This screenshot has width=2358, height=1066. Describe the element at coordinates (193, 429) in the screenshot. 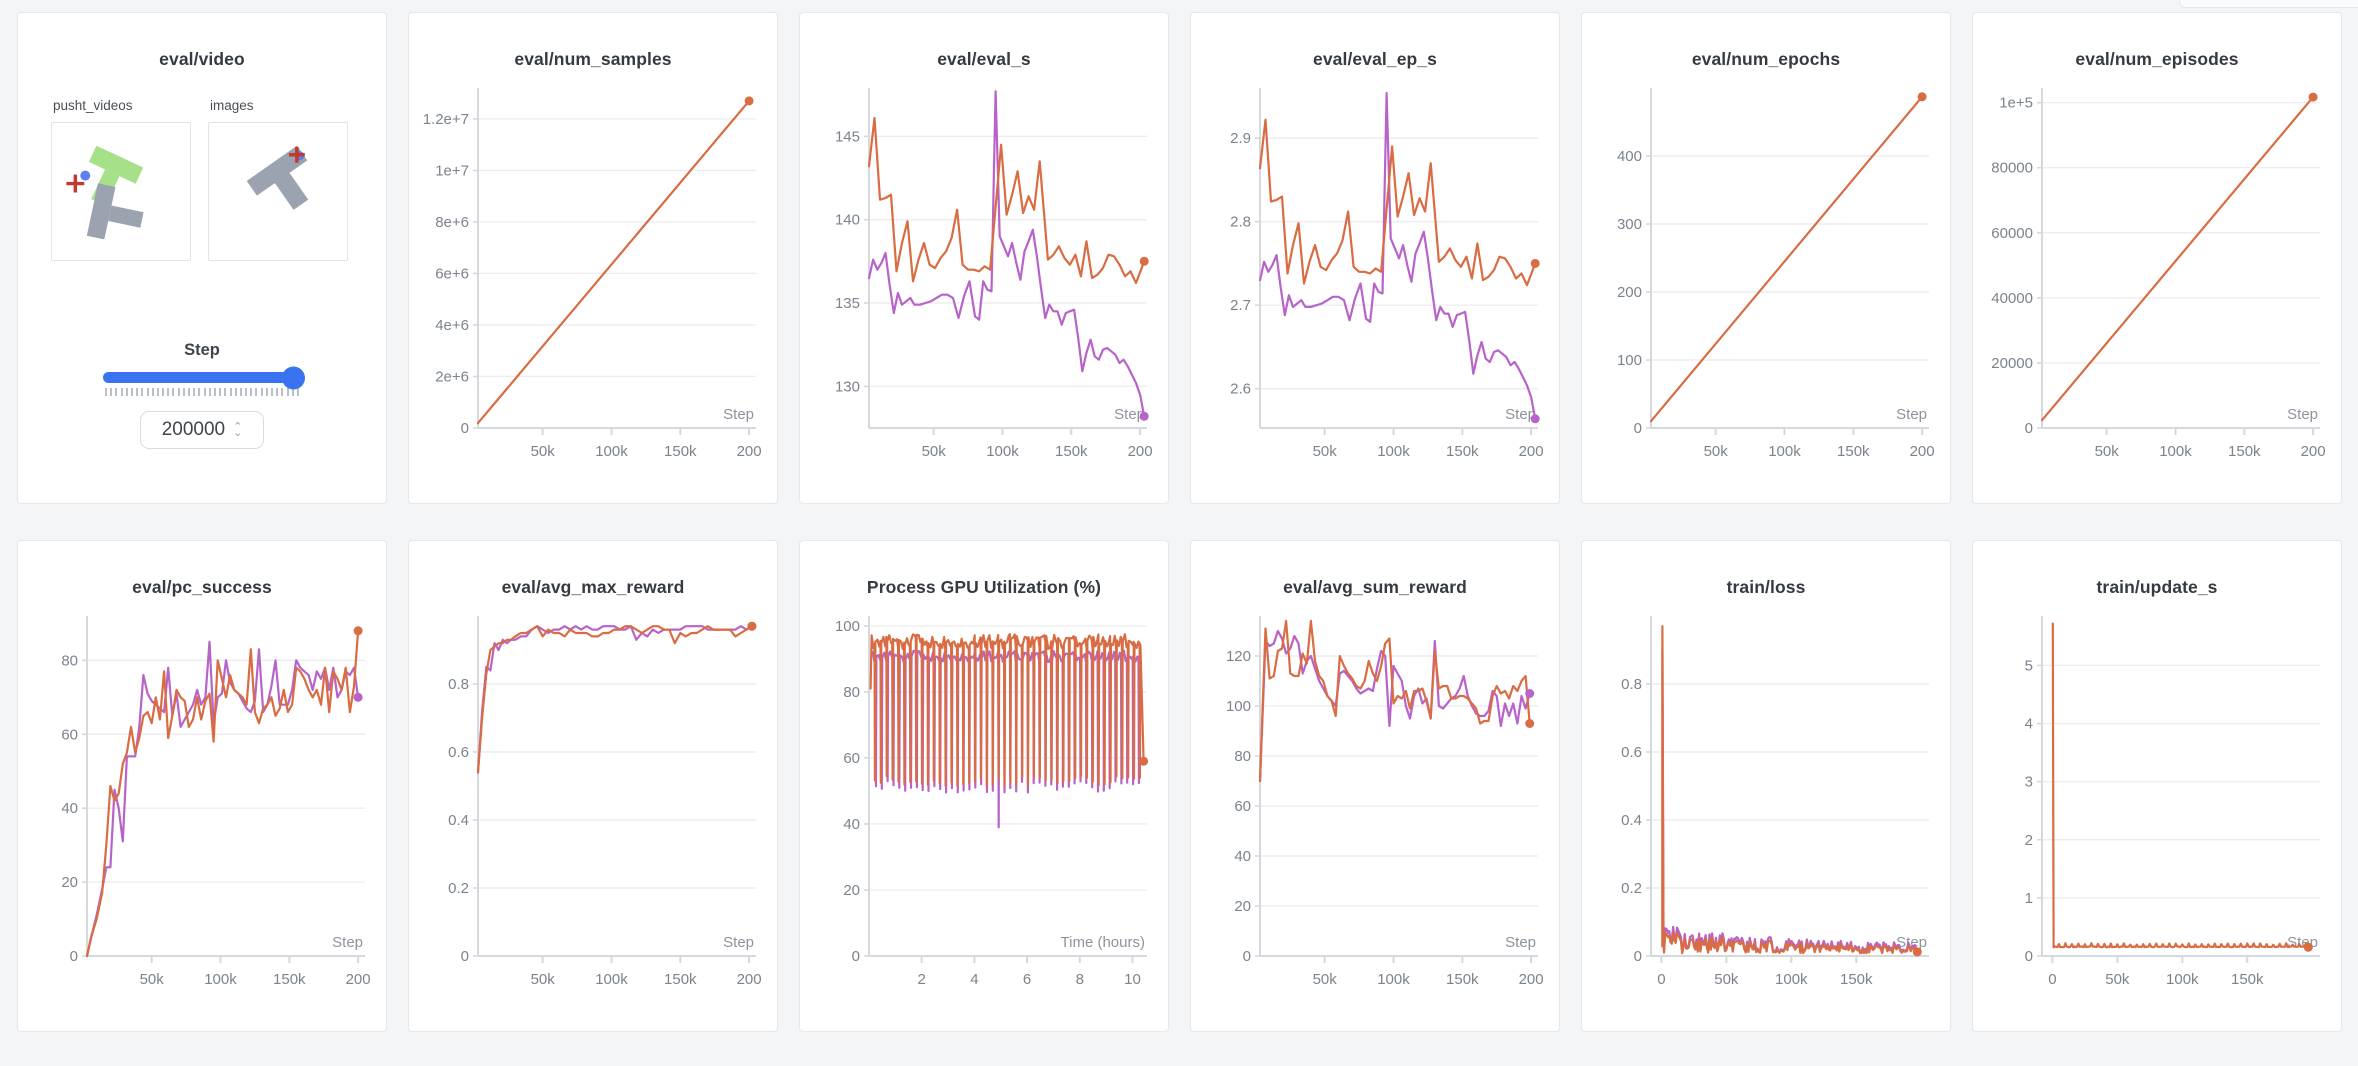

I see `step-value: 200000` at that location.